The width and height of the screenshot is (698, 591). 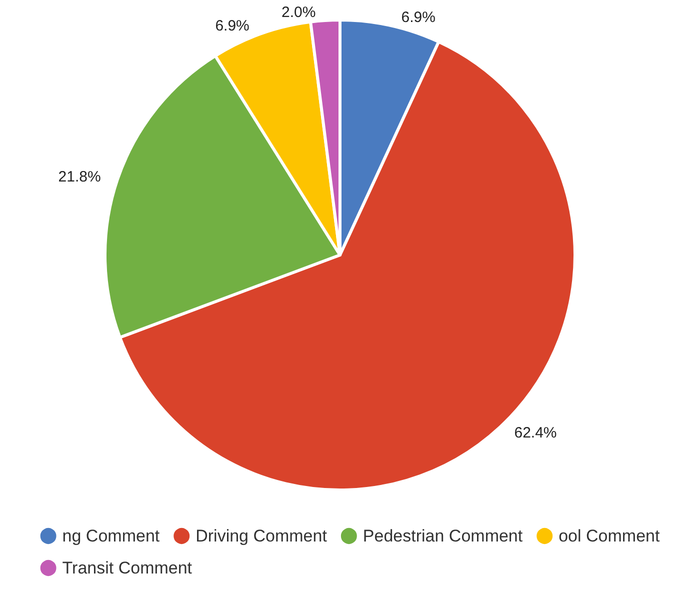 I want to click on data-label: 21.8%, so click(x=79, y=177).